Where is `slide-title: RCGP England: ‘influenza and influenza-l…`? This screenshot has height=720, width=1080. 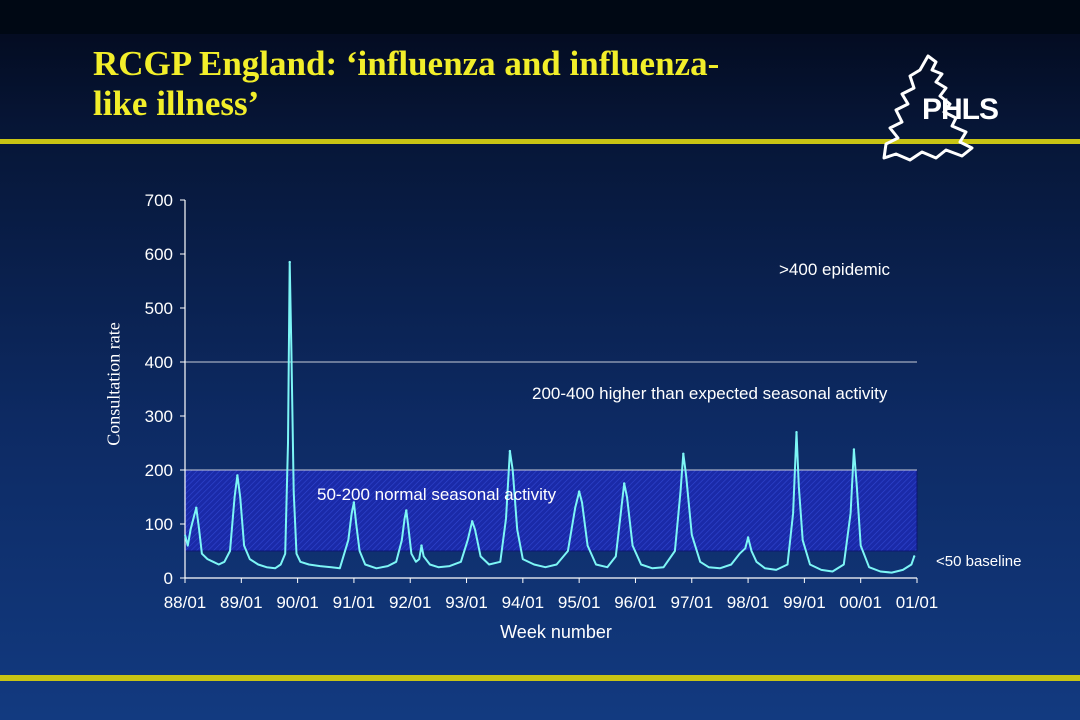 slide-title: RCGP England: ‘influenza and influenza-l… is located at coordinates (406, 83).